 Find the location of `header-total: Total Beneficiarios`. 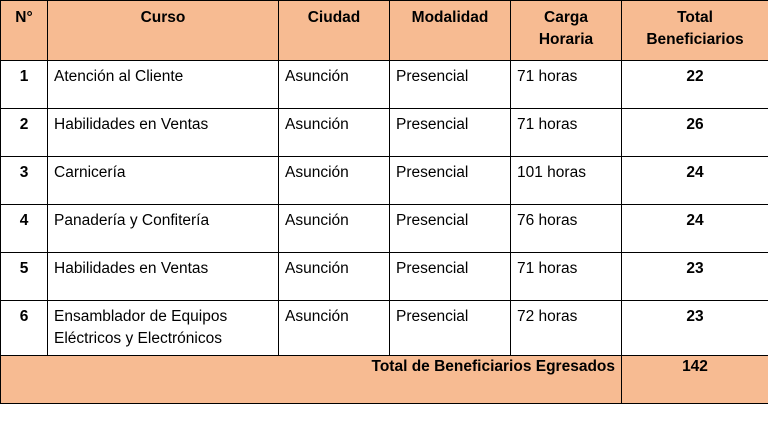

header-total: Total Beneficiarios is located at coordinates (694, 30).